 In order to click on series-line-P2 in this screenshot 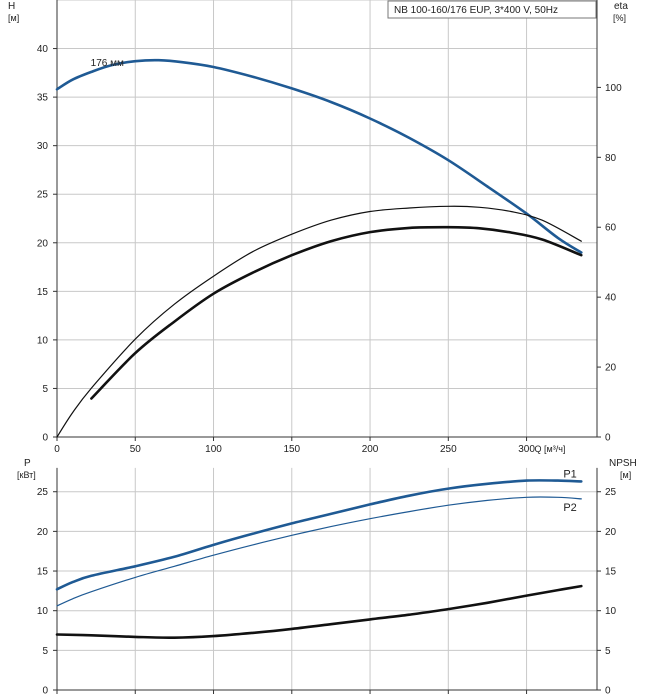, I will do `click(319, 551)`.